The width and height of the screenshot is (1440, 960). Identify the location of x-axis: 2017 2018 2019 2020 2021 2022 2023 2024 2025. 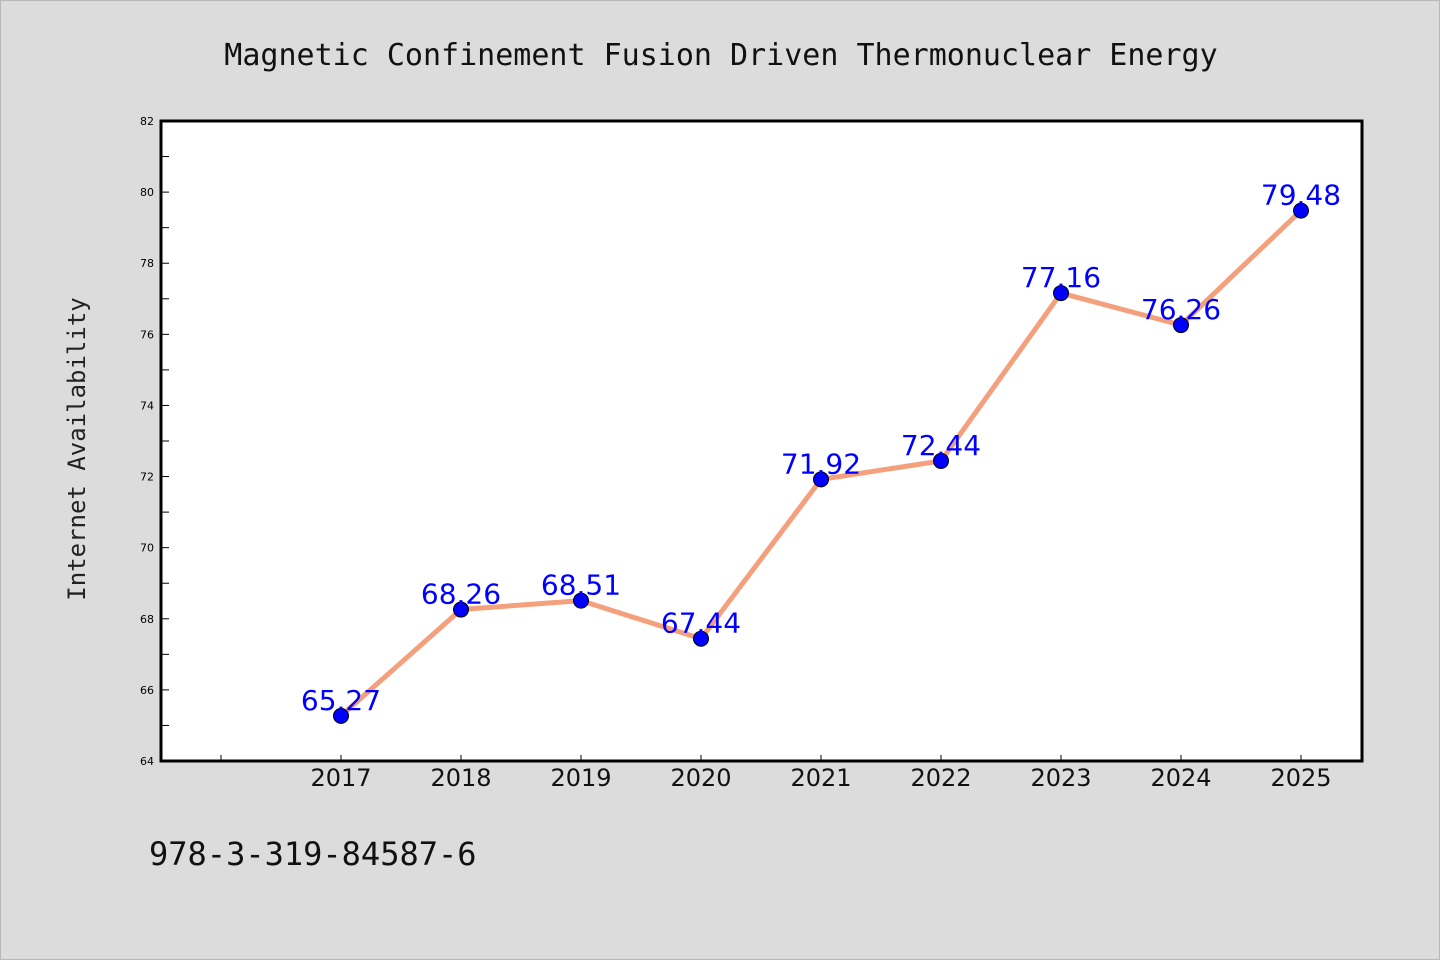
(776, 773).